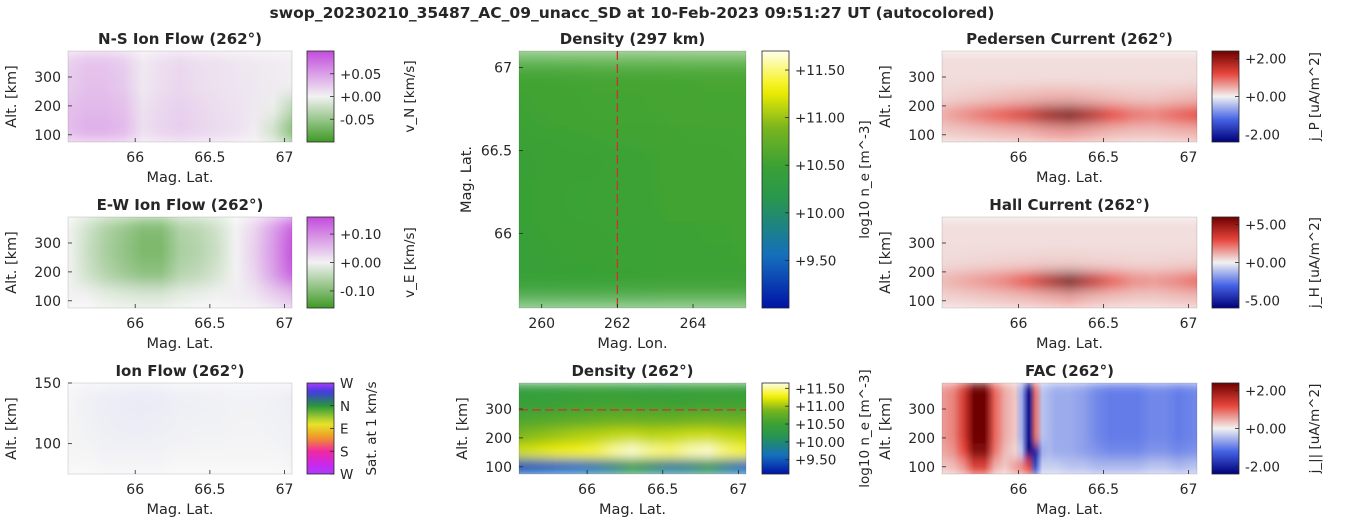  I want to click on y-tick-label: 150, so click(47, 384).